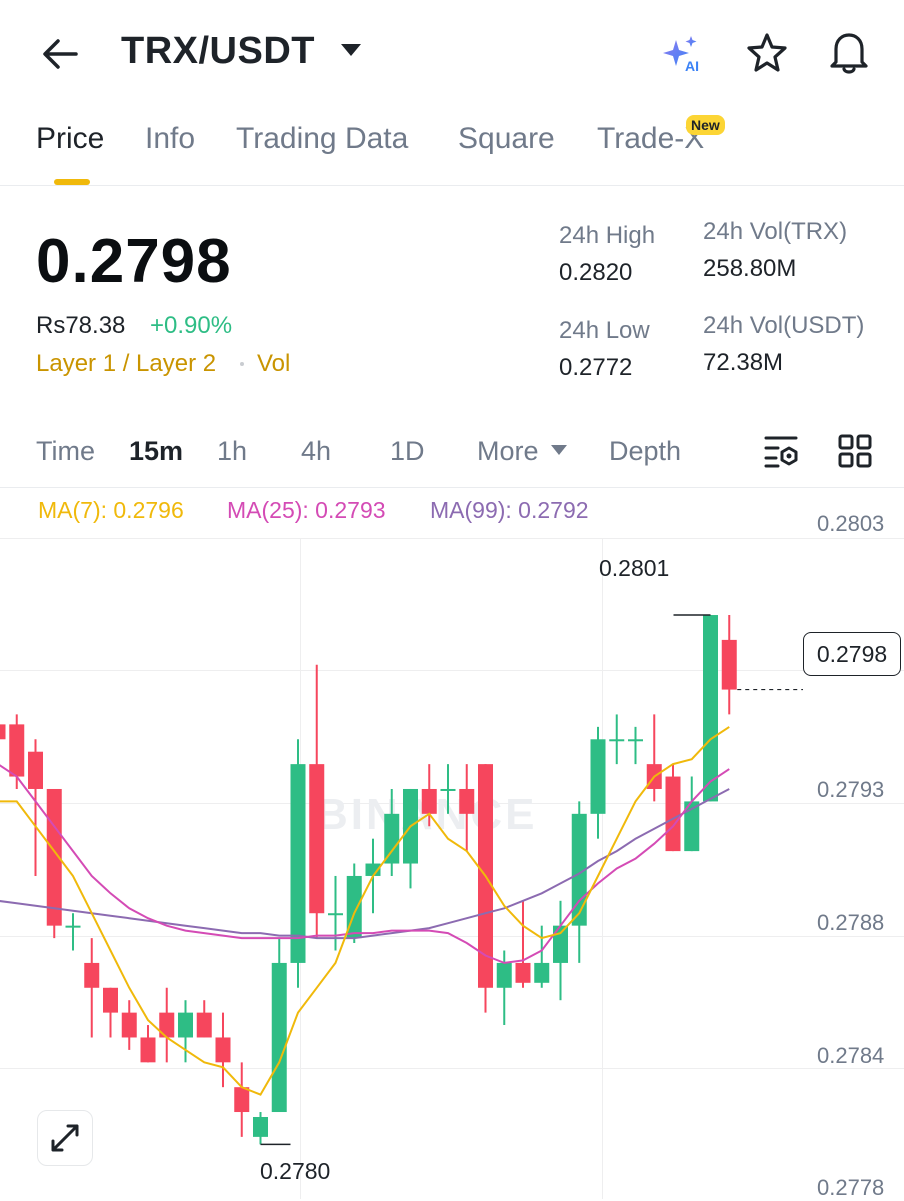  I want to click on interval-depth: Depth, so click(645, 451).